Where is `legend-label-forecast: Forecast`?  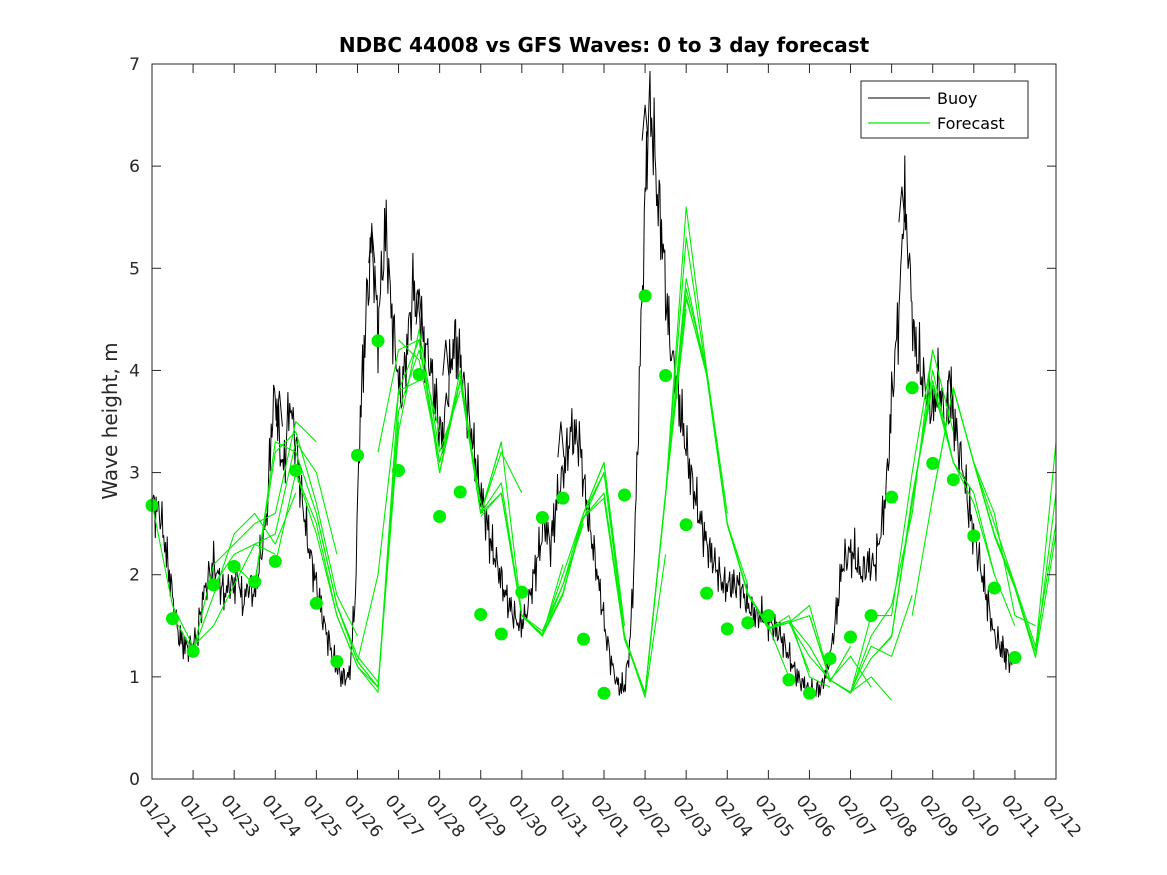 legend-label-forecast: Forecast is located at coordinates (971, 123).